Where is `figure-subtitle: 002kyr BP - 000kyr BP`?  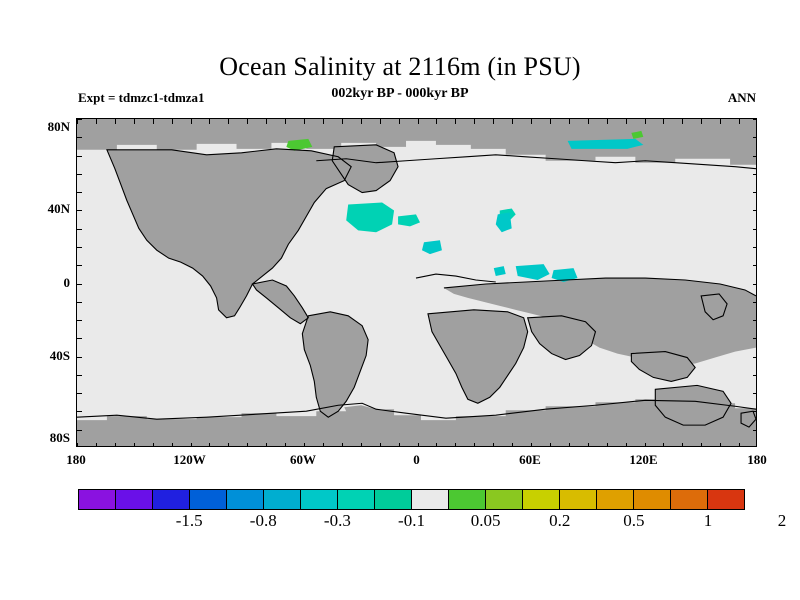
figure-subtitle: 002kyr BP - 000kyr BP is located at coordinates (400, 93).